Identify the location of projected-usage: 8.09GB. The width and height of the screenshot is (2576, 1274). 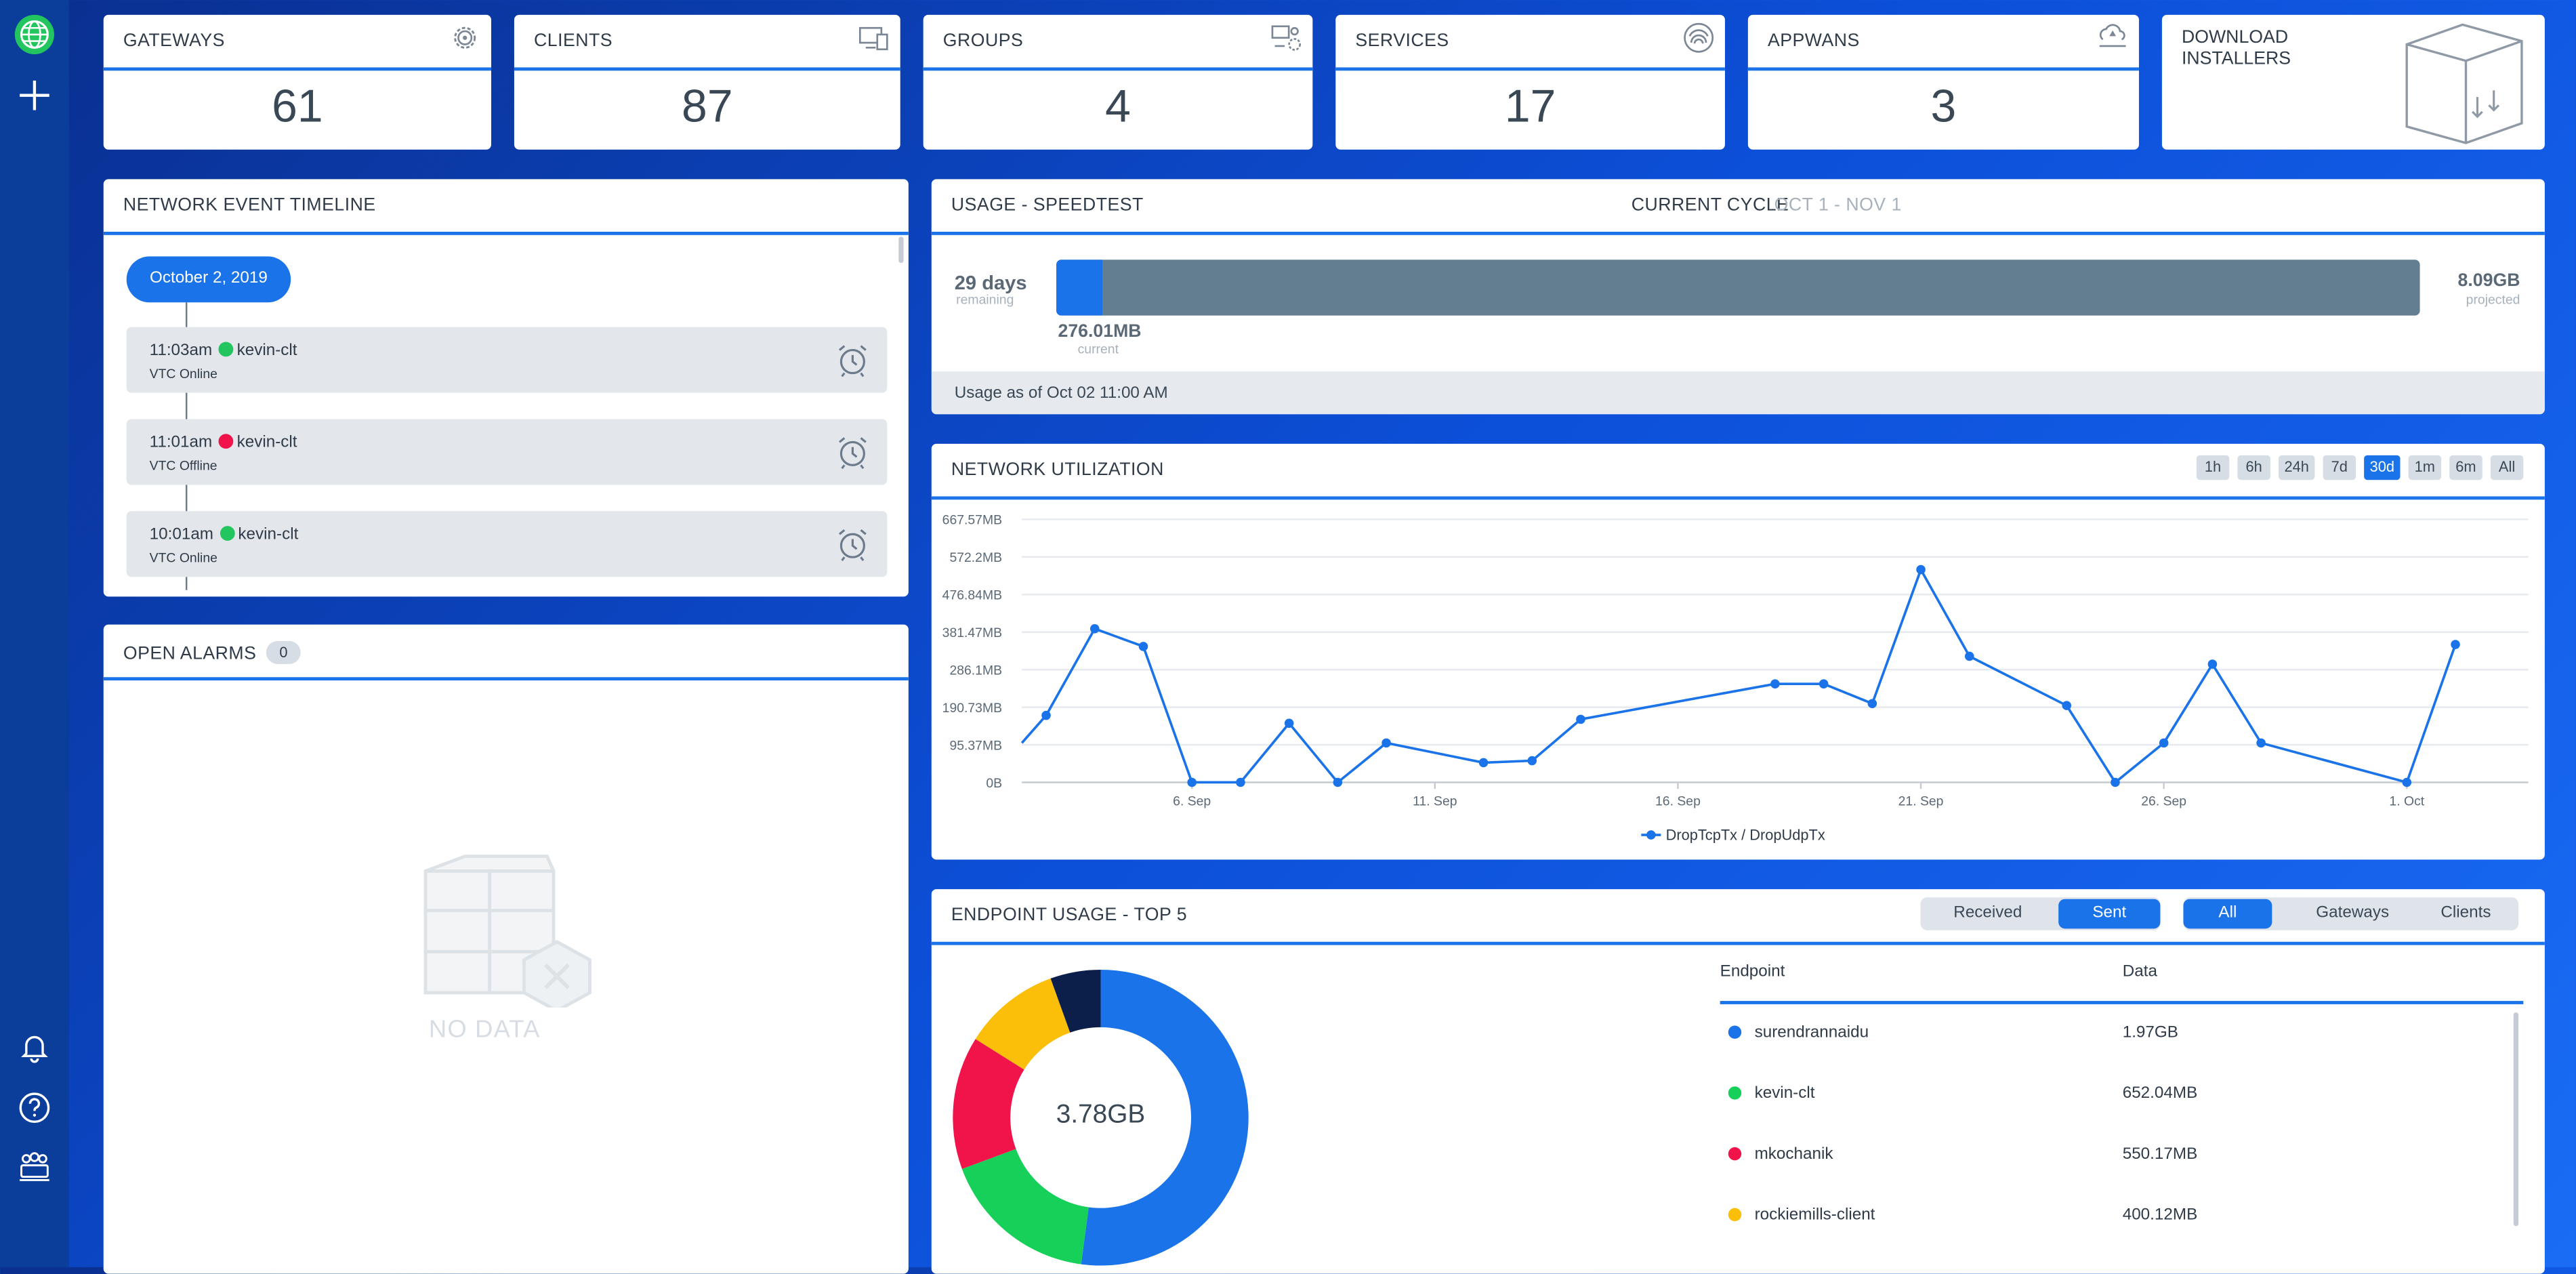
(2488, 281).